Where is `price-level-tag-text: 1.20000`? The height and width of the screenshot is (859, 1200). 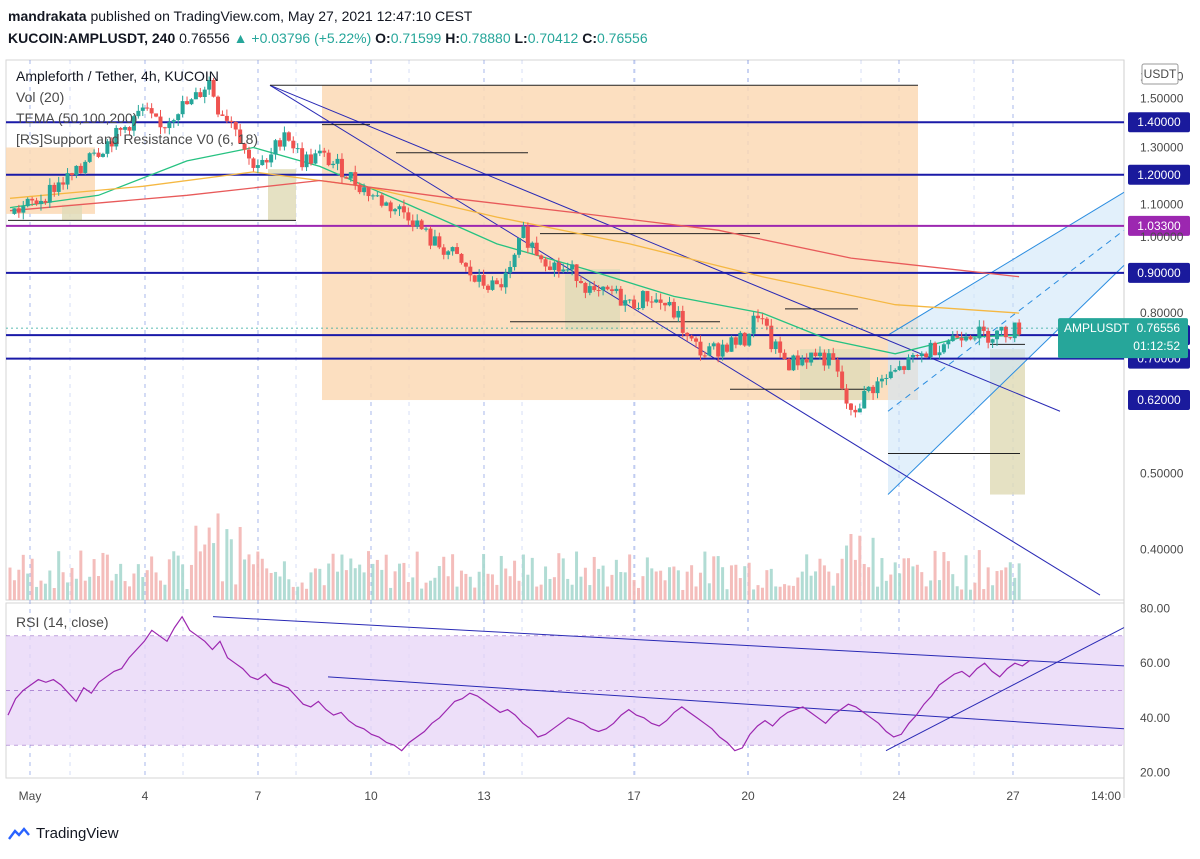
price-level-tag-text: 1.20000 is located at coordinates (1159, 175).